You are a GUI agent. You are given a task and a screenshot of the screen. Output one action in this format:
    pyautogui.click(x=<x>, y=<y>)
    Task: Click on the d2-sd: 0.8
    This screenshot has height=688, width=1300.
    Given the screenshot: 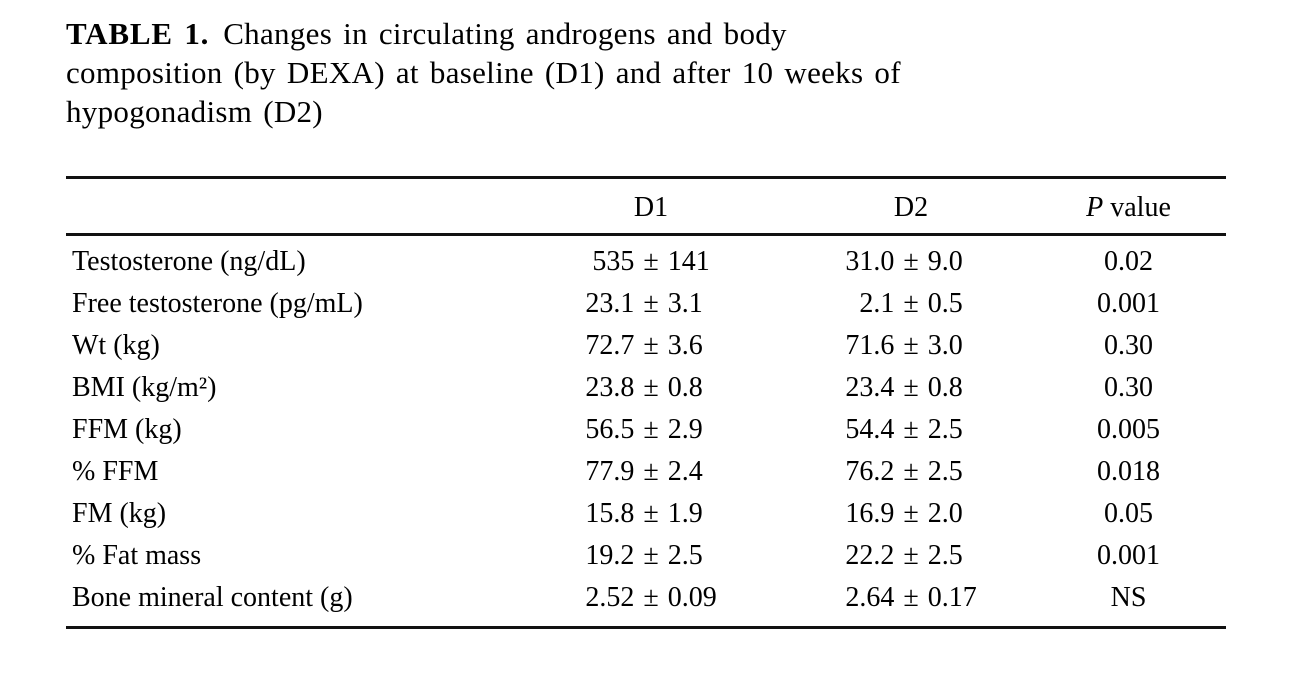 What is the action you would take?
    pyautogui.click(x=945, y=387)
    